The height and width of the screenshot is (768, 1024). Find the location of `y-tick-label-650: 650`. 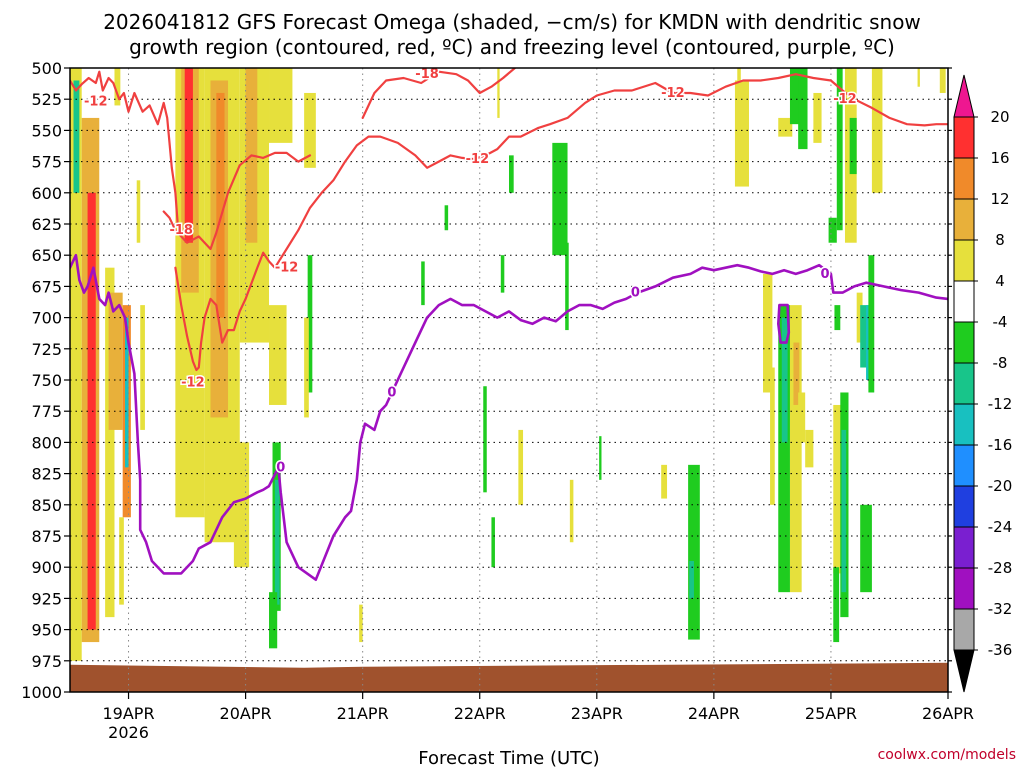

y-tick-label-650: 650 is located at coordinates (46, 255).